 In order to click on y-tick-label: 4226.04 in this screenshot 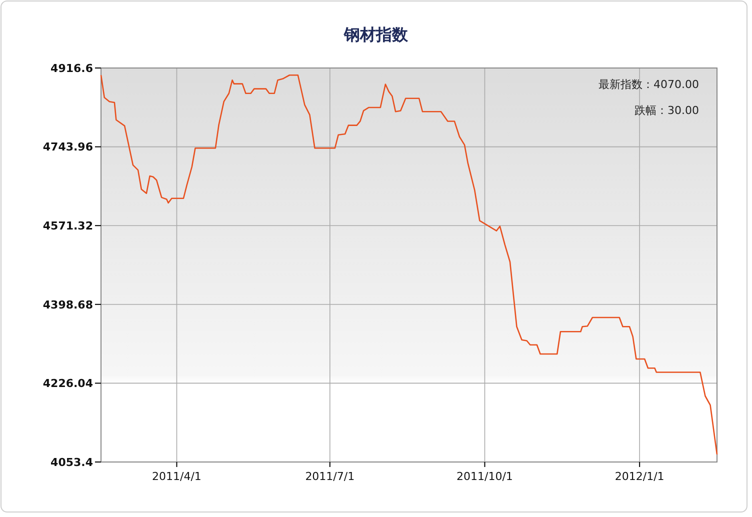, I will do `click(68, 383)`.